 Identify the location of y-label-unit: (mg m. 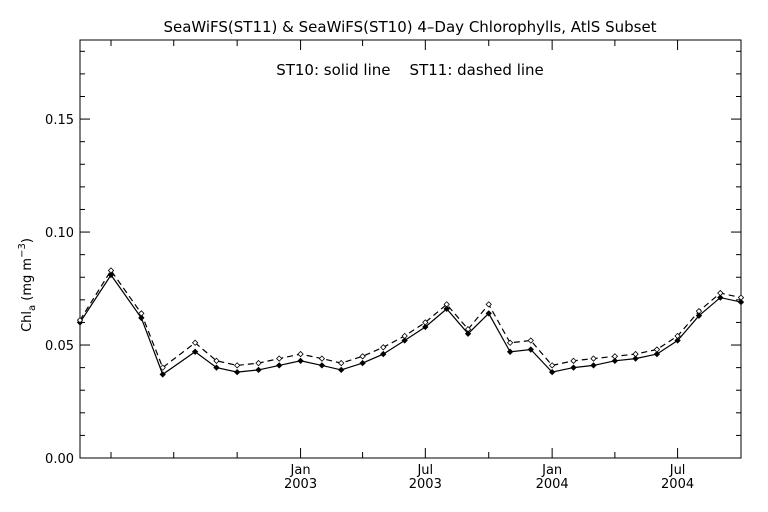
(27, 281).